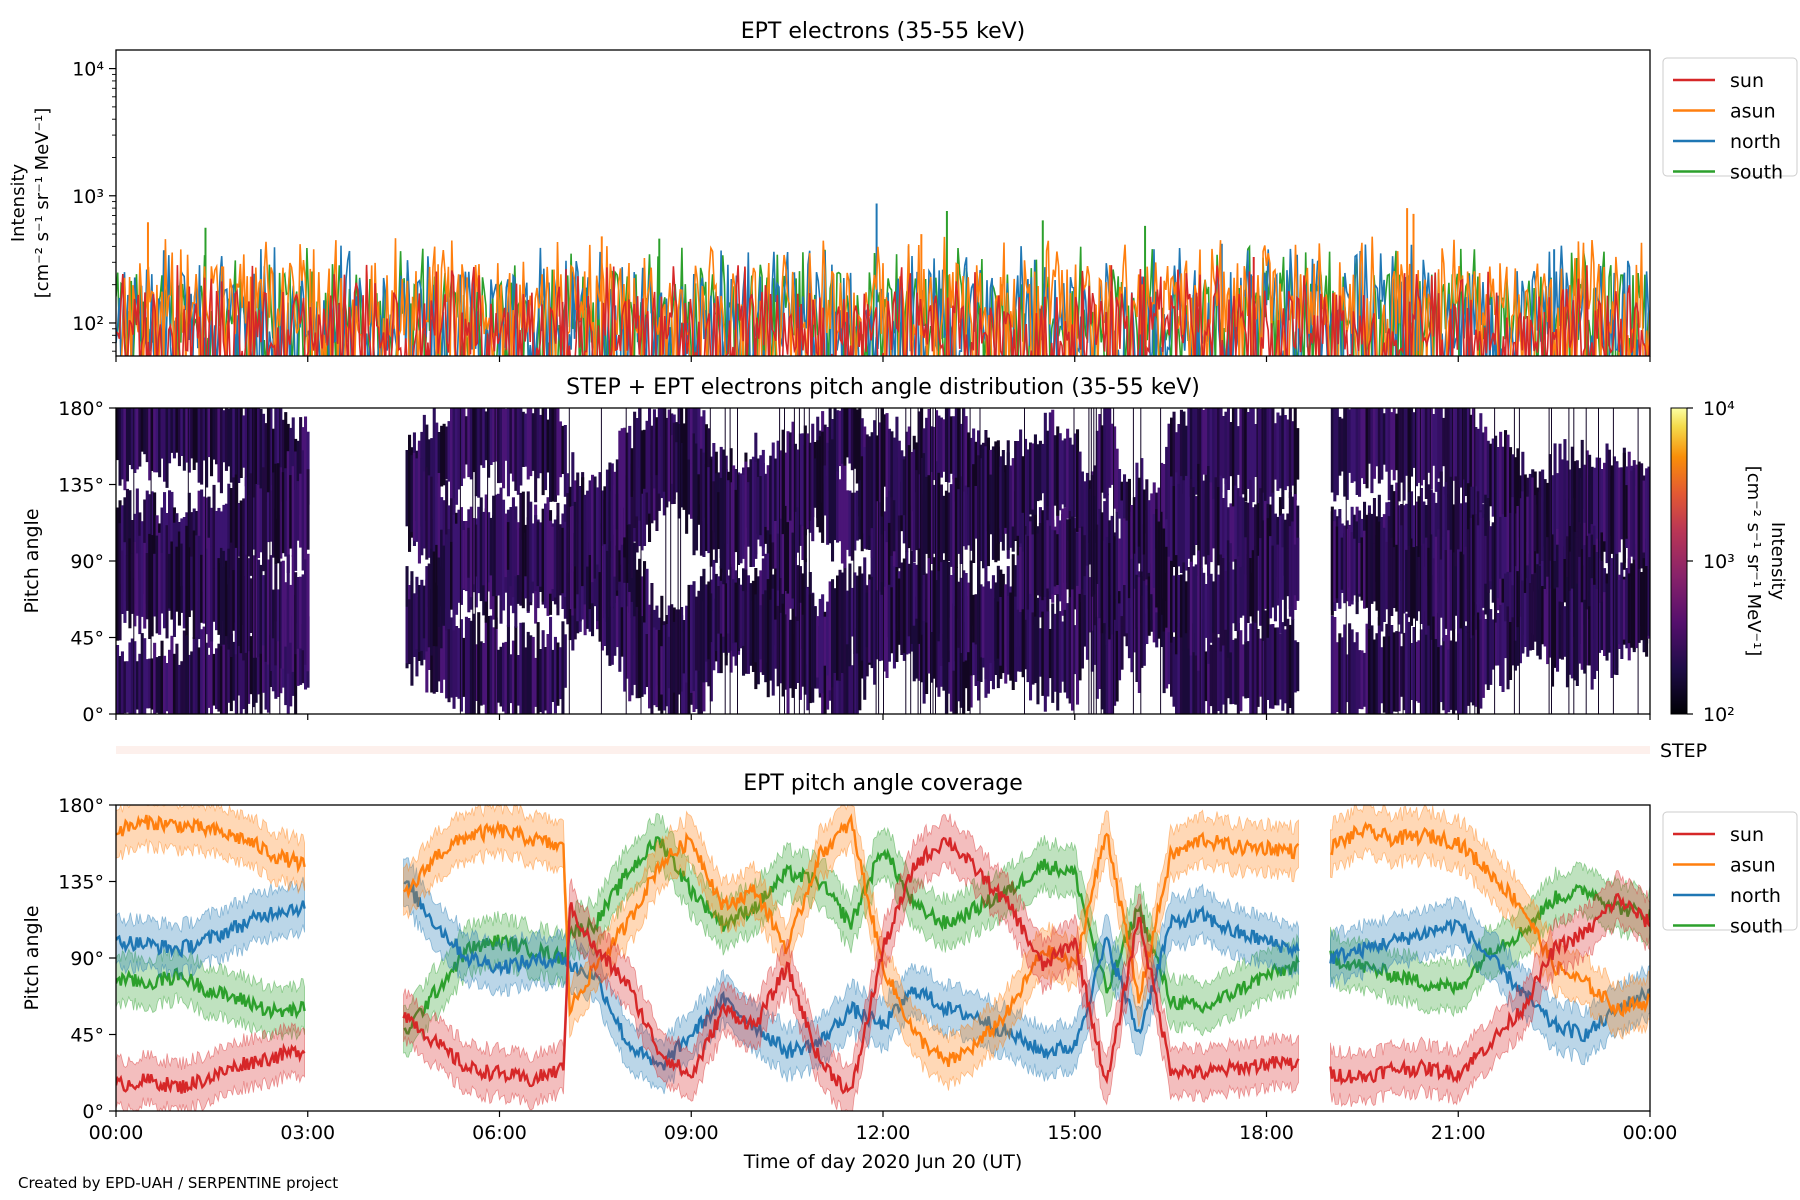 The height and width of the screenshot is (1200, 1800). Describe the element at coordinates (883, 1162) in the screenshot. I see `panel4-xlabel: Time of day 2020 Jun 20 (UT)` at that location.